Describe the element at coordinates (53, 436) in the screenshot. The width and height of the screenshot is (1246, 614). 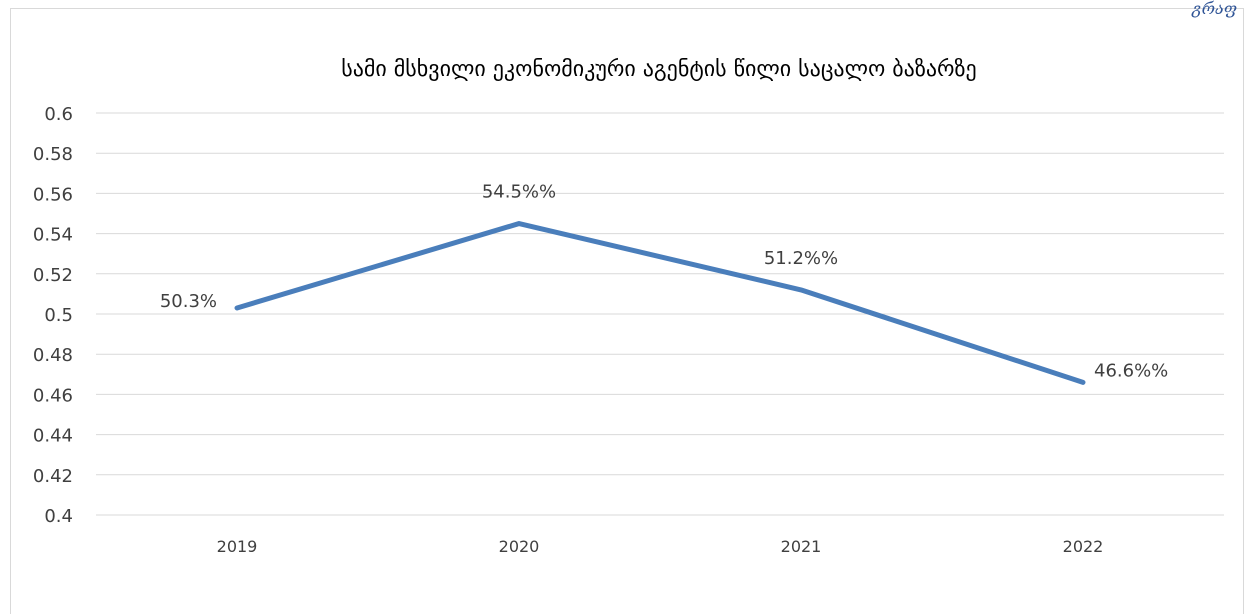
I see `y-tick-label: 0.44` at that location.